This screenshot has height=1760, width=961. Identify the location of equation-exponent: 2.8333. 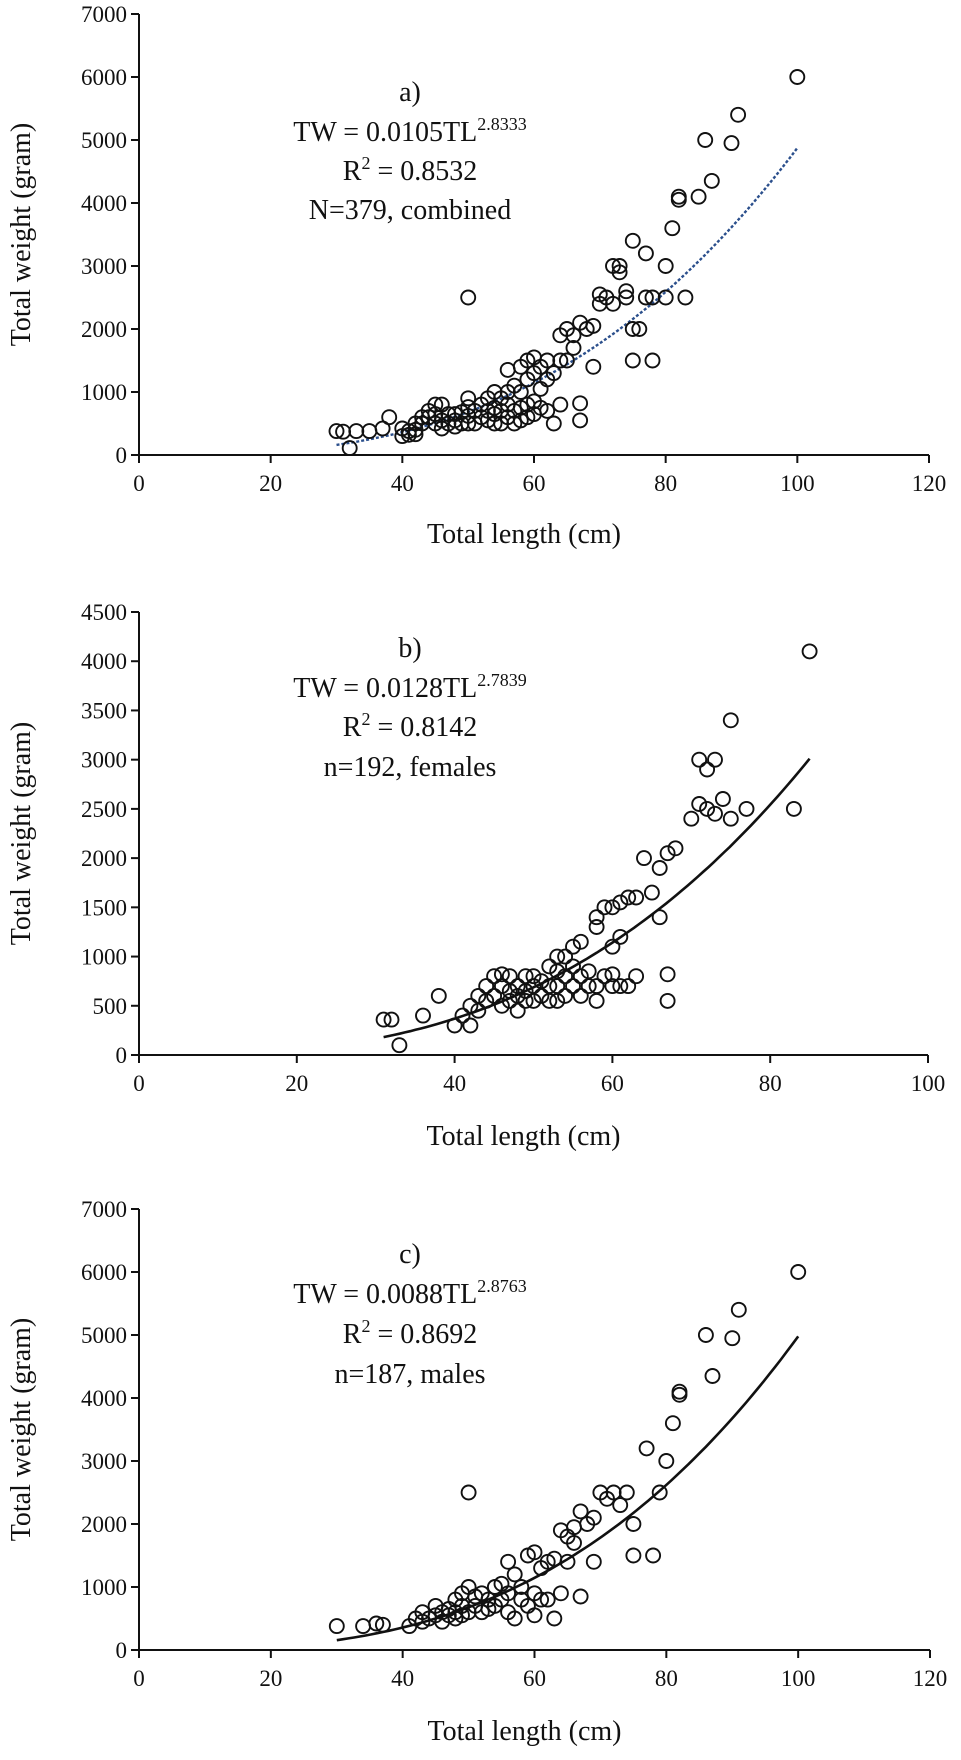
(502, 124).